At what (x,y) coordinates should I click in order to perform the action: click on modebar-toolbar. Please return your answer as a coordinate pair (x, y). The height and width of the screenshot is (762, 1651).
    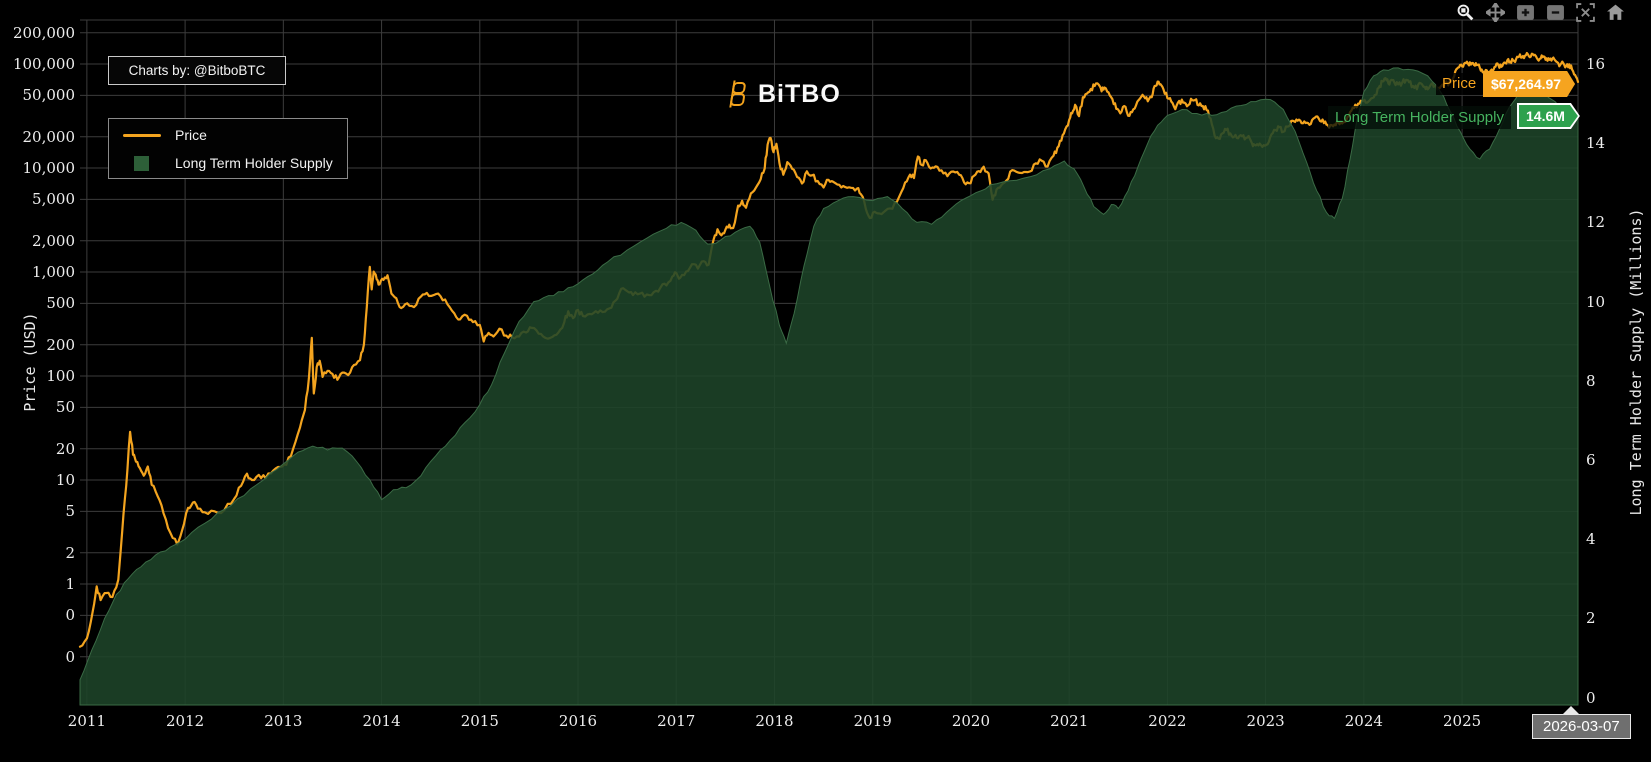
    Looking at the image, I should click on (1540, 12).